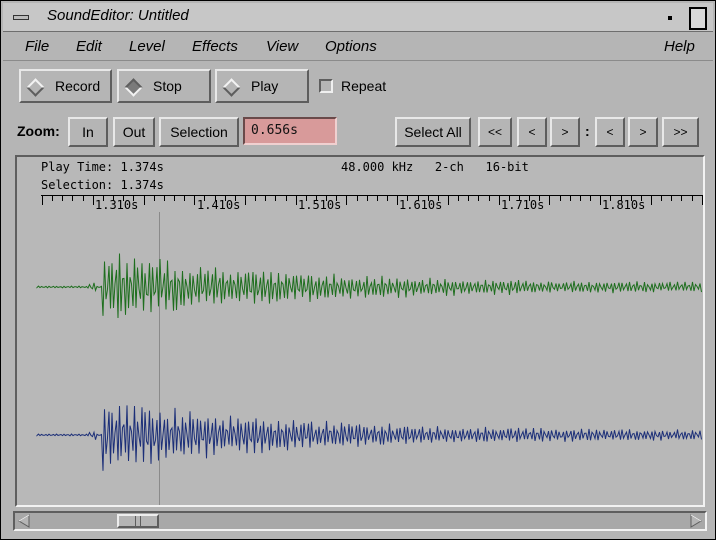 The image size is (716, 540). I want to click on zoom-selection-button: Selection, so click(199, 132).